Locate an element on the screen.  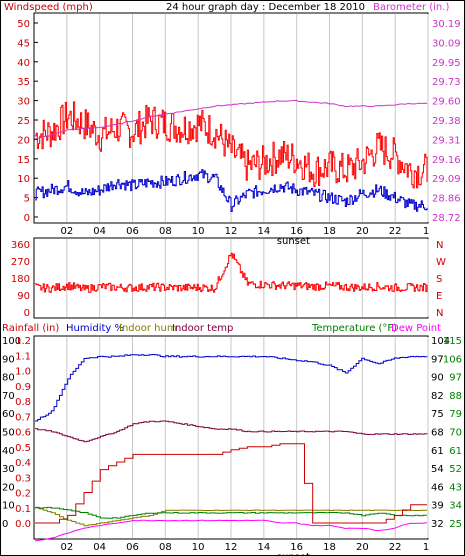
y-tick-barometer: 29.09 is located at coordinates (446, 179).